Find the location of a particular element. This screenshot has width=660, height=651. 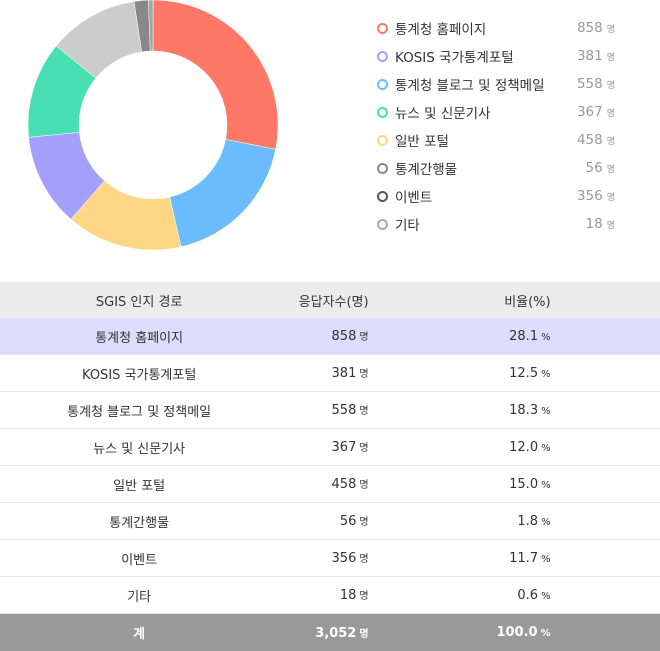

legend-value: 18 is located at coordinates (594, 224).